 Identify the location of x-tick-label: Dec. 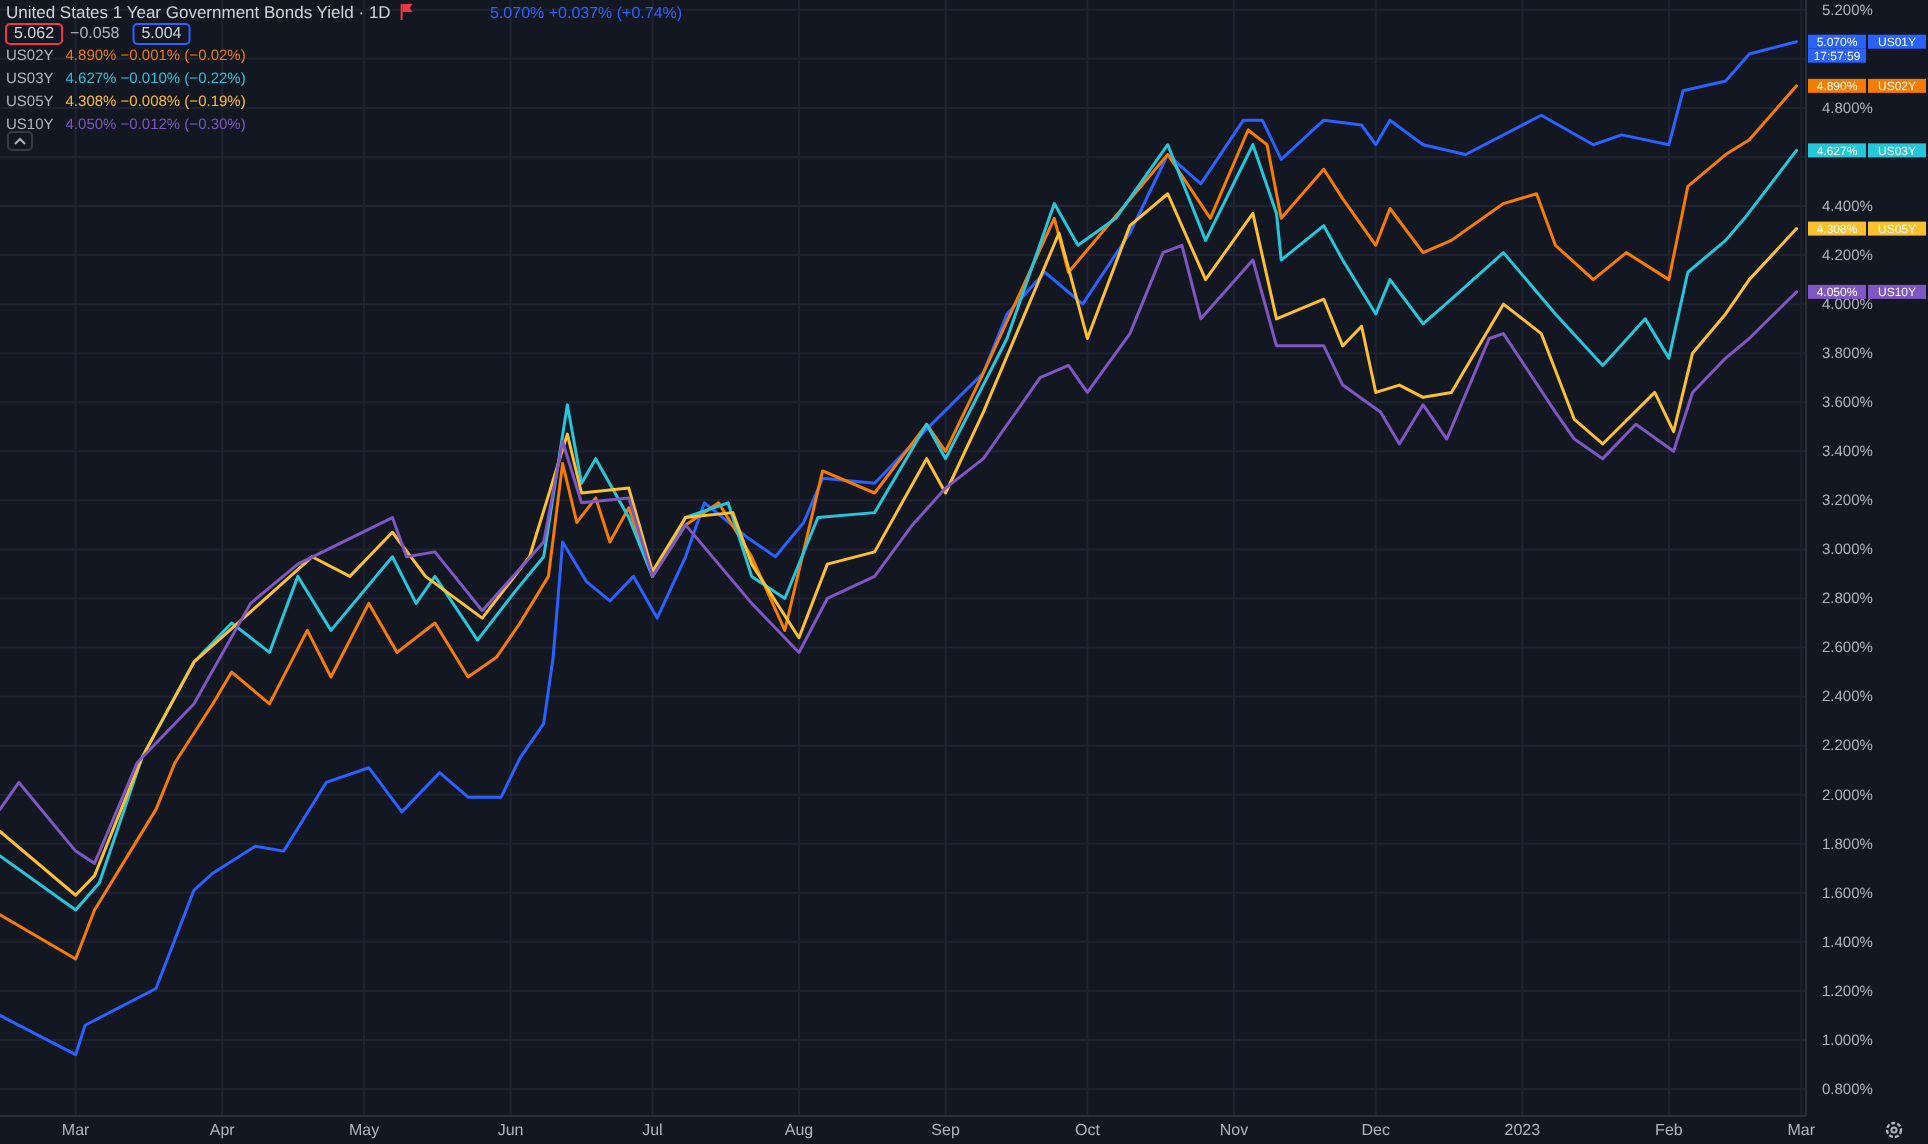
(1376, 1130).